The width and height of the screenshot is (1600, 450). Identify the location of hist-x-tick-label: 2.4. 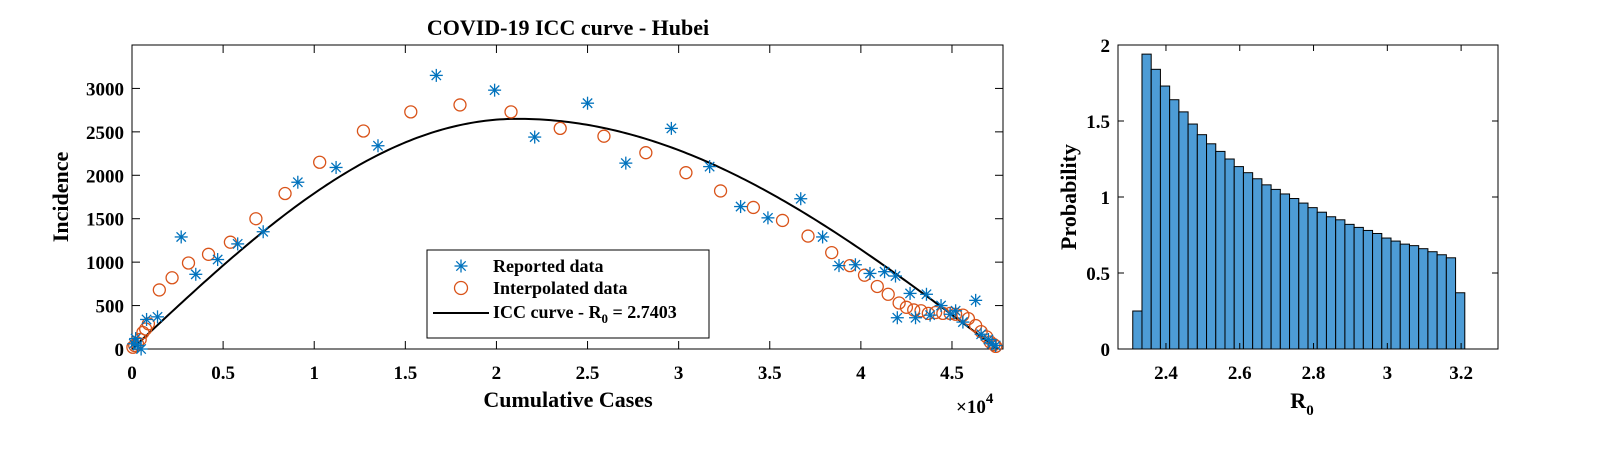
(1166, 373).